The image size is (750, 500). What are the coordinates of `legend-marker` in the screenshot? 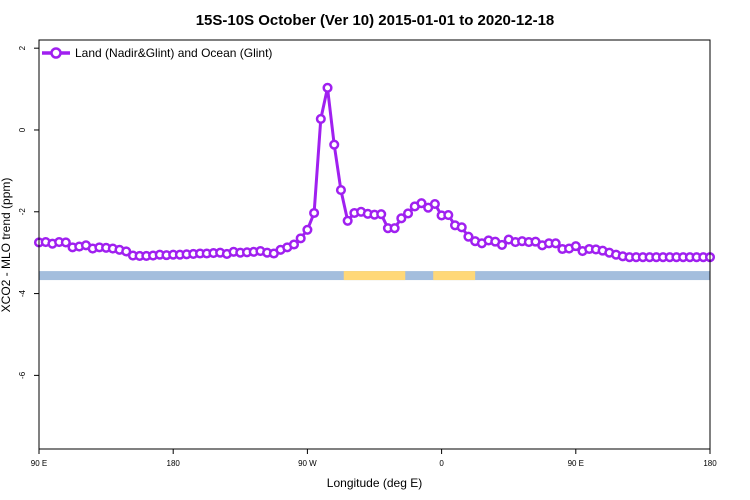 It's located at (56, 53).